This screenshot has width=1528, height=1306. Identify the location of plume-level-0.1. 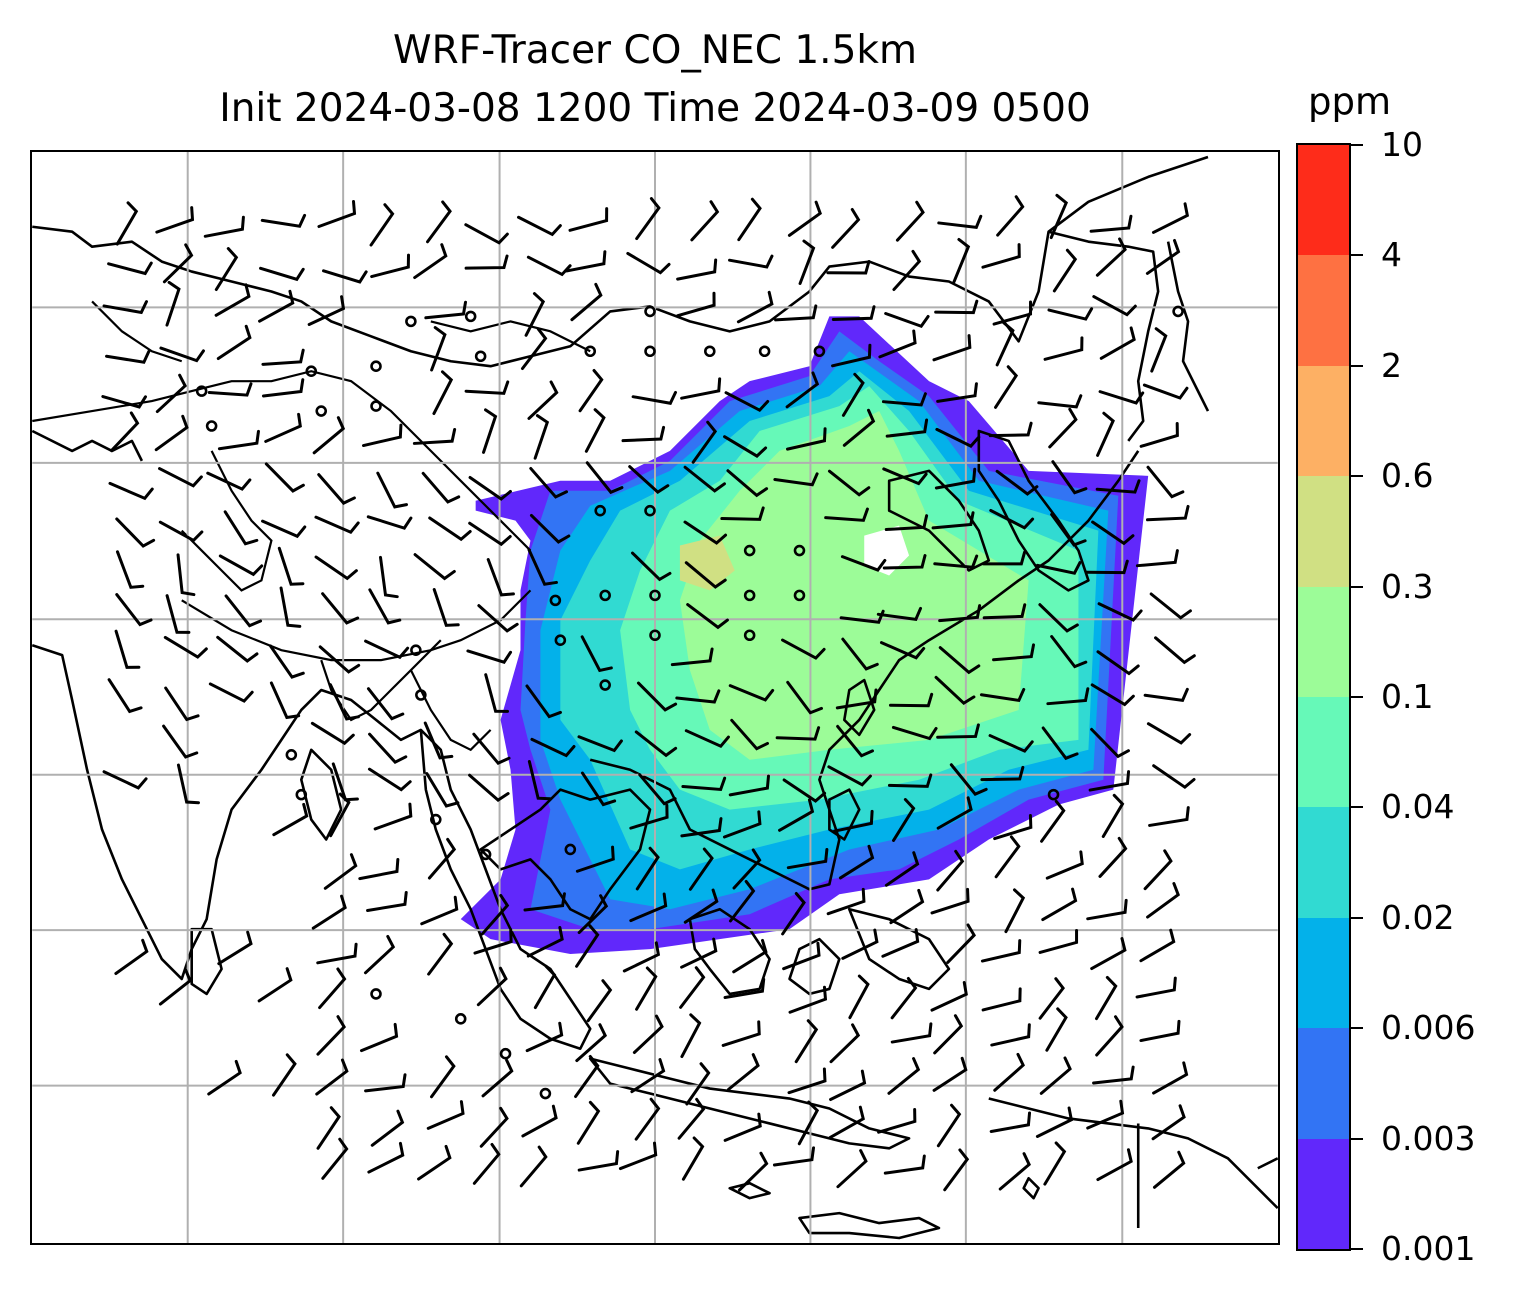
(854, 585).